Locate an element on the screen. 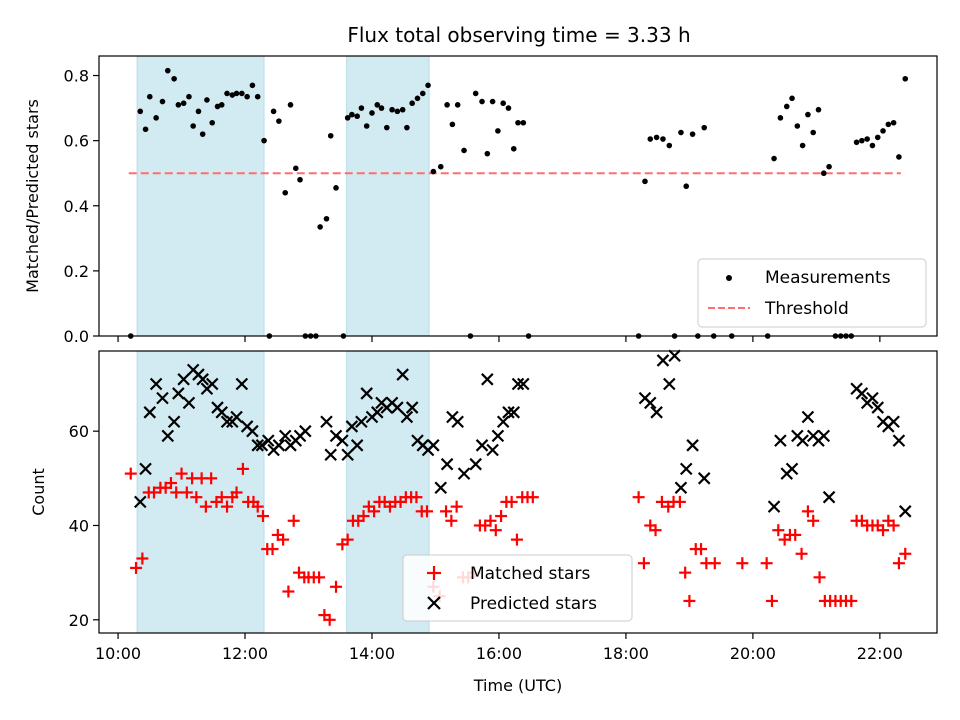 The width and height of the screenshot is (960, 720). top-y-axis-label: Matched/Predicted stars is located at coordinates (32, 196).